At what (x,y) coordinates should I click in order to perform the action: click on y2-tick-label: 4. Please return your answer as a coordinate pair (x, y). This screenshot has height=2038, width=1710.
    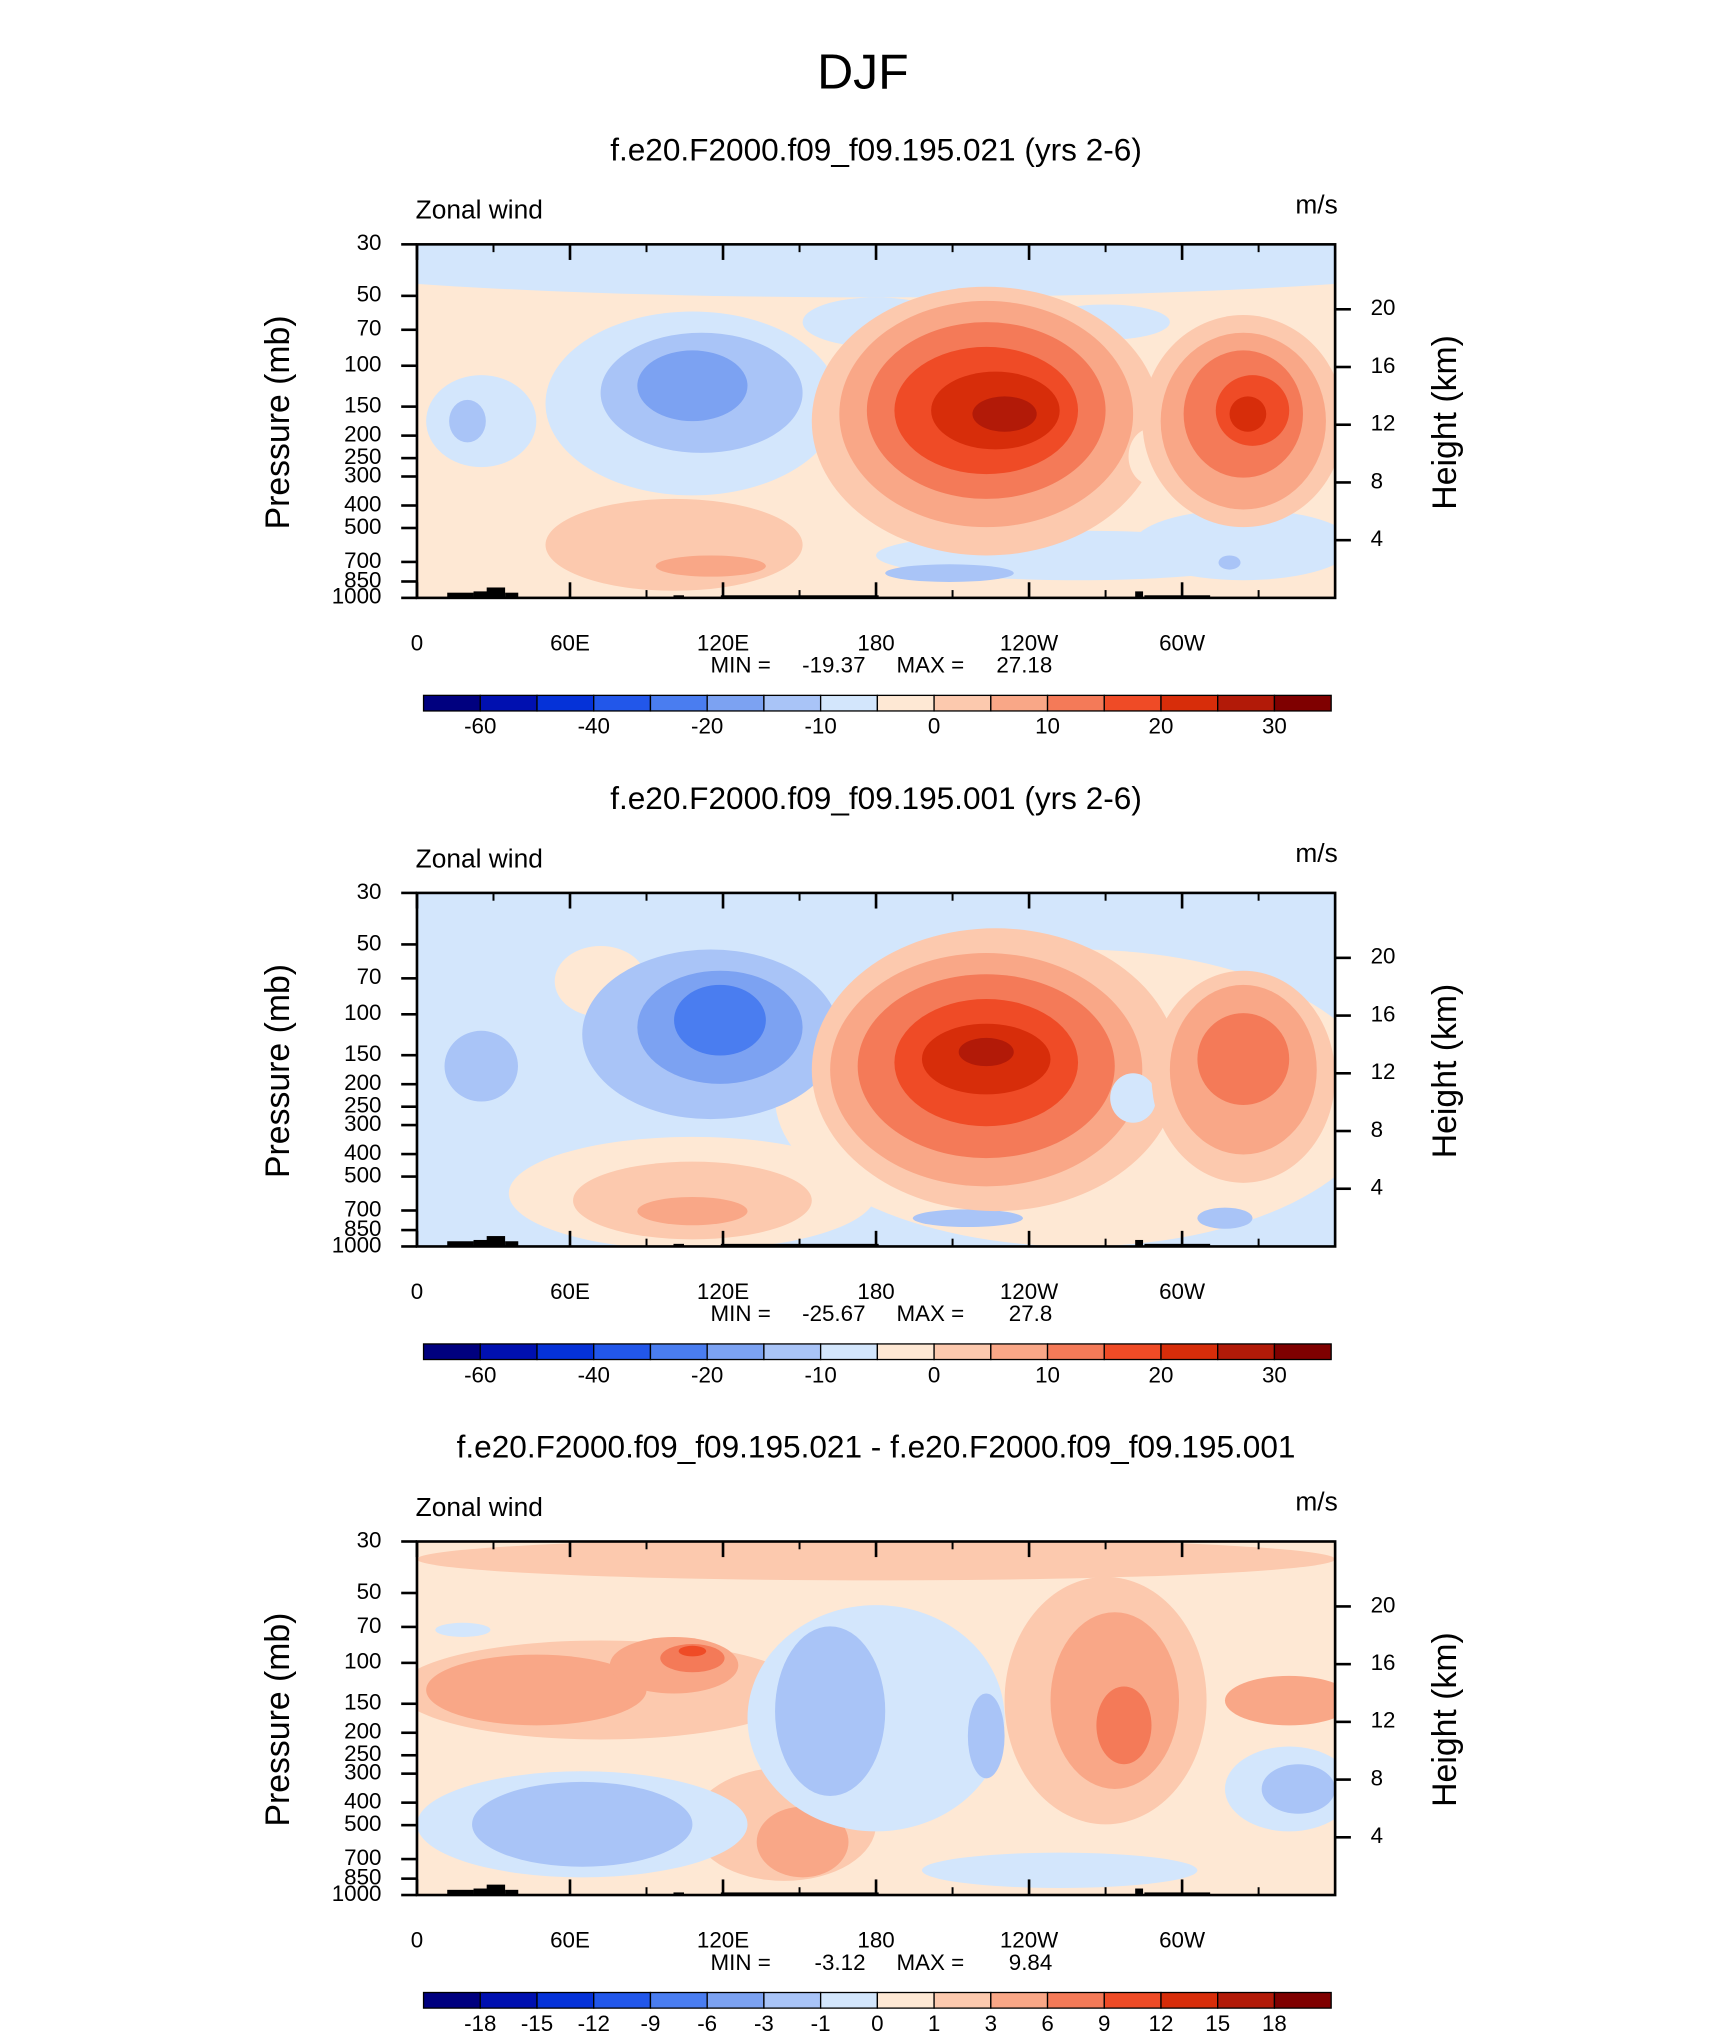
    Looking at the image, I should click on (1377, 1835).